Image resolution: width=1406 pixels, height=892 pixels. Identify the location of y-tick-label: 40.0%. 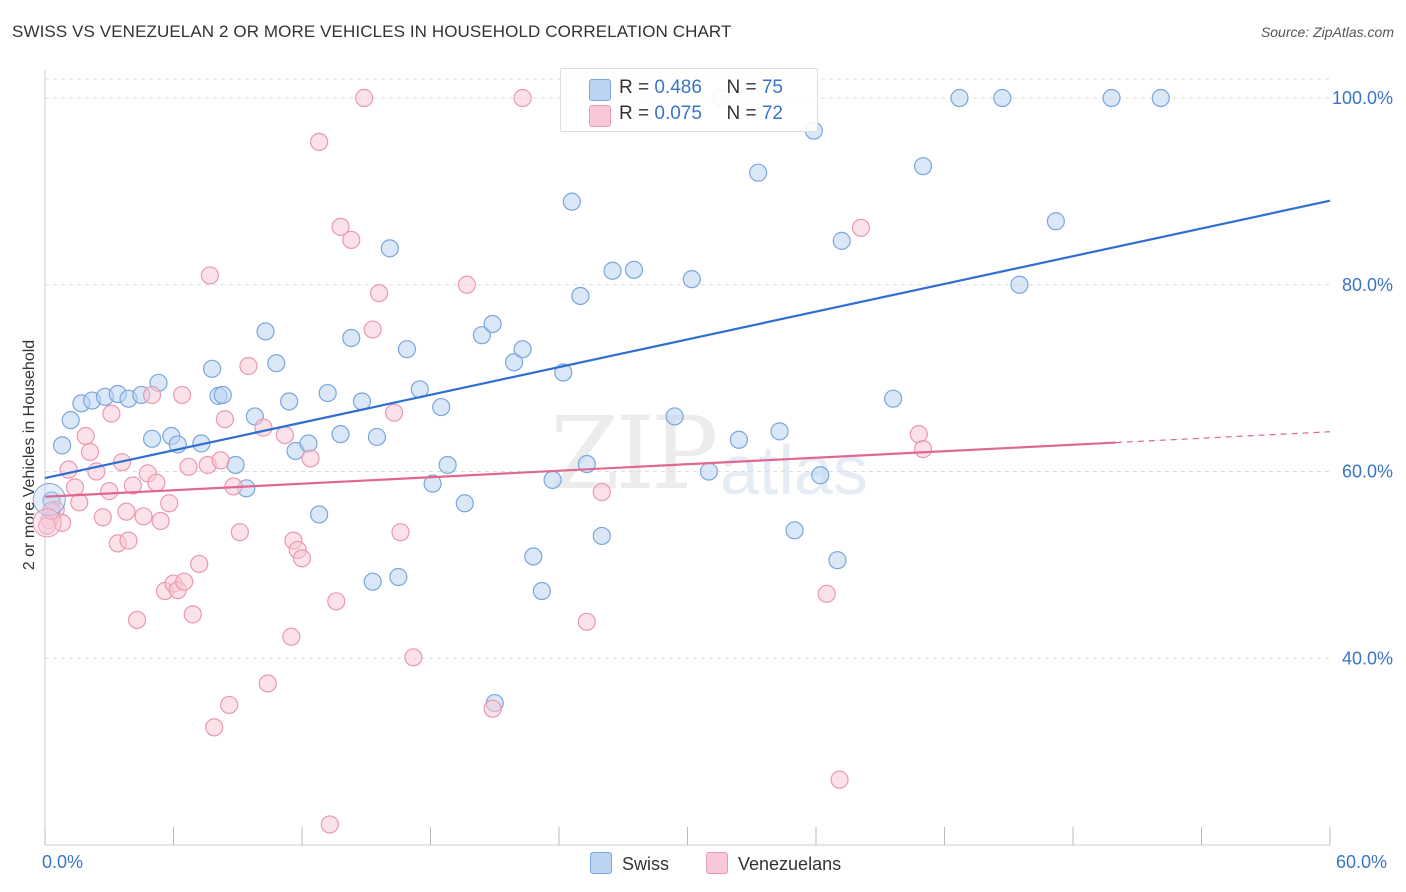
(1367, 658).